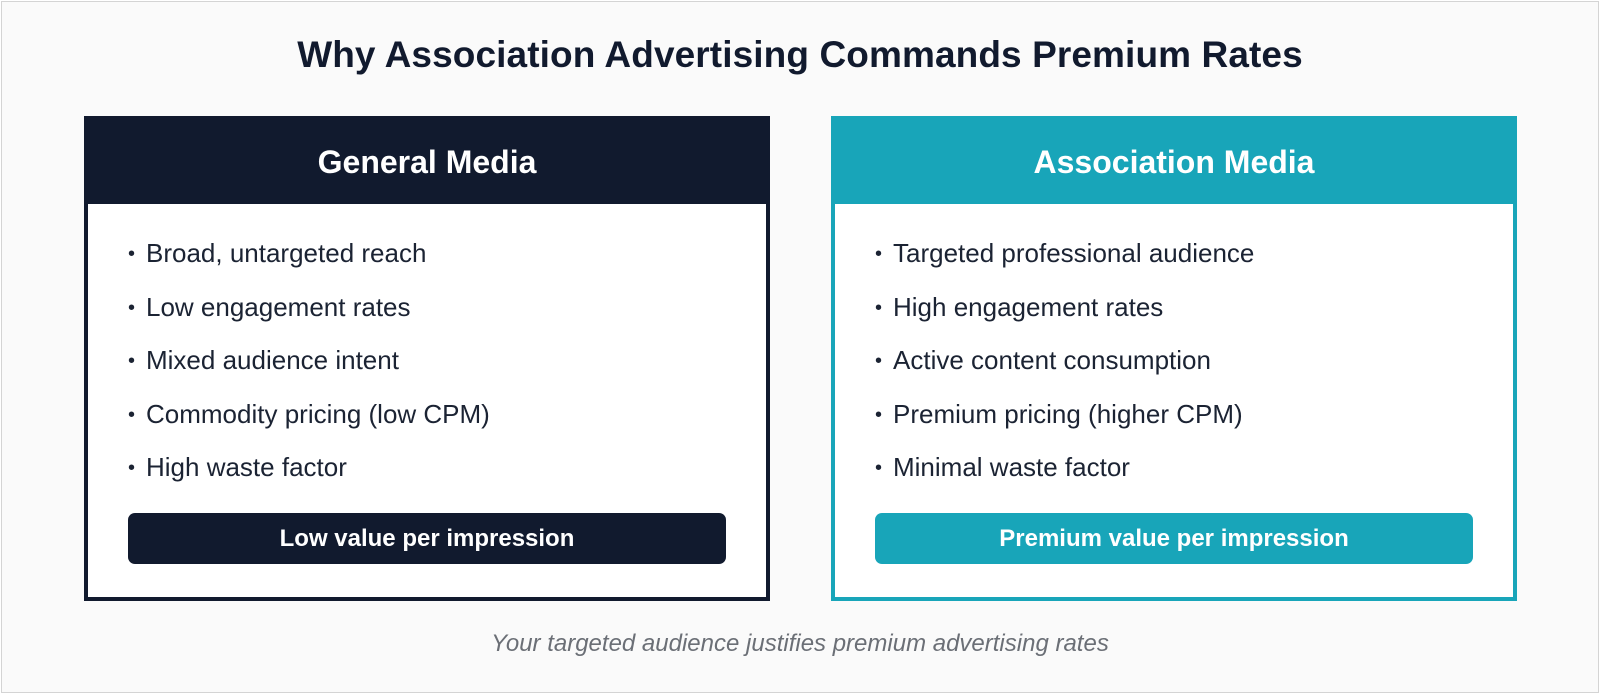 This screenshot has width=1600, height=694. I want to click on list-item: • Premium pricing (higher CPM), so click(1059, 413).